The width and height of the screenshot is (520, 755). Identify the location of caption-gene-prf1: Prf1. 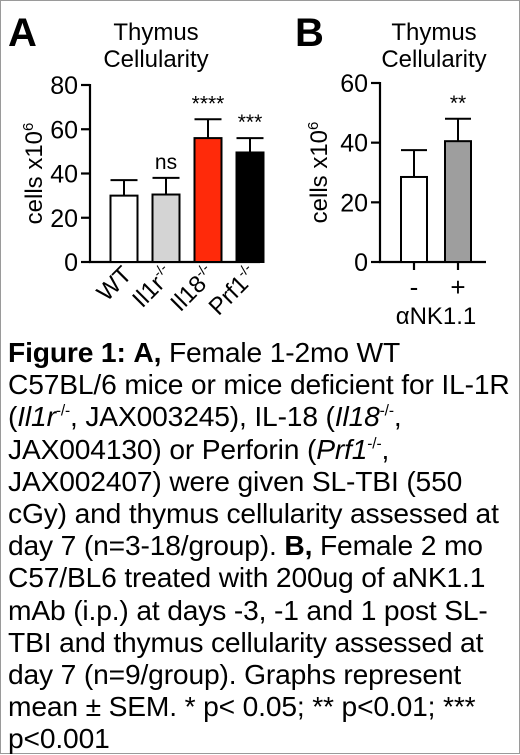
(342, 448).